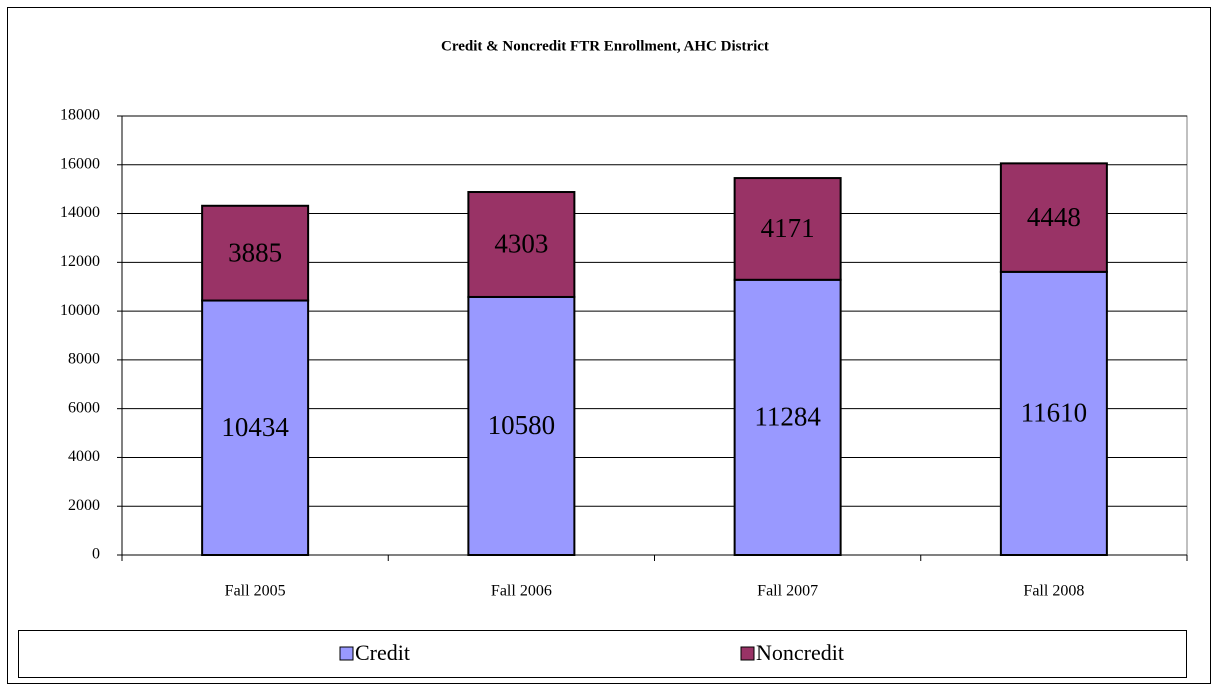 The width and height of the screenshot is (1212, 685). I want to click on data-label: 11284, so click(787, 417).